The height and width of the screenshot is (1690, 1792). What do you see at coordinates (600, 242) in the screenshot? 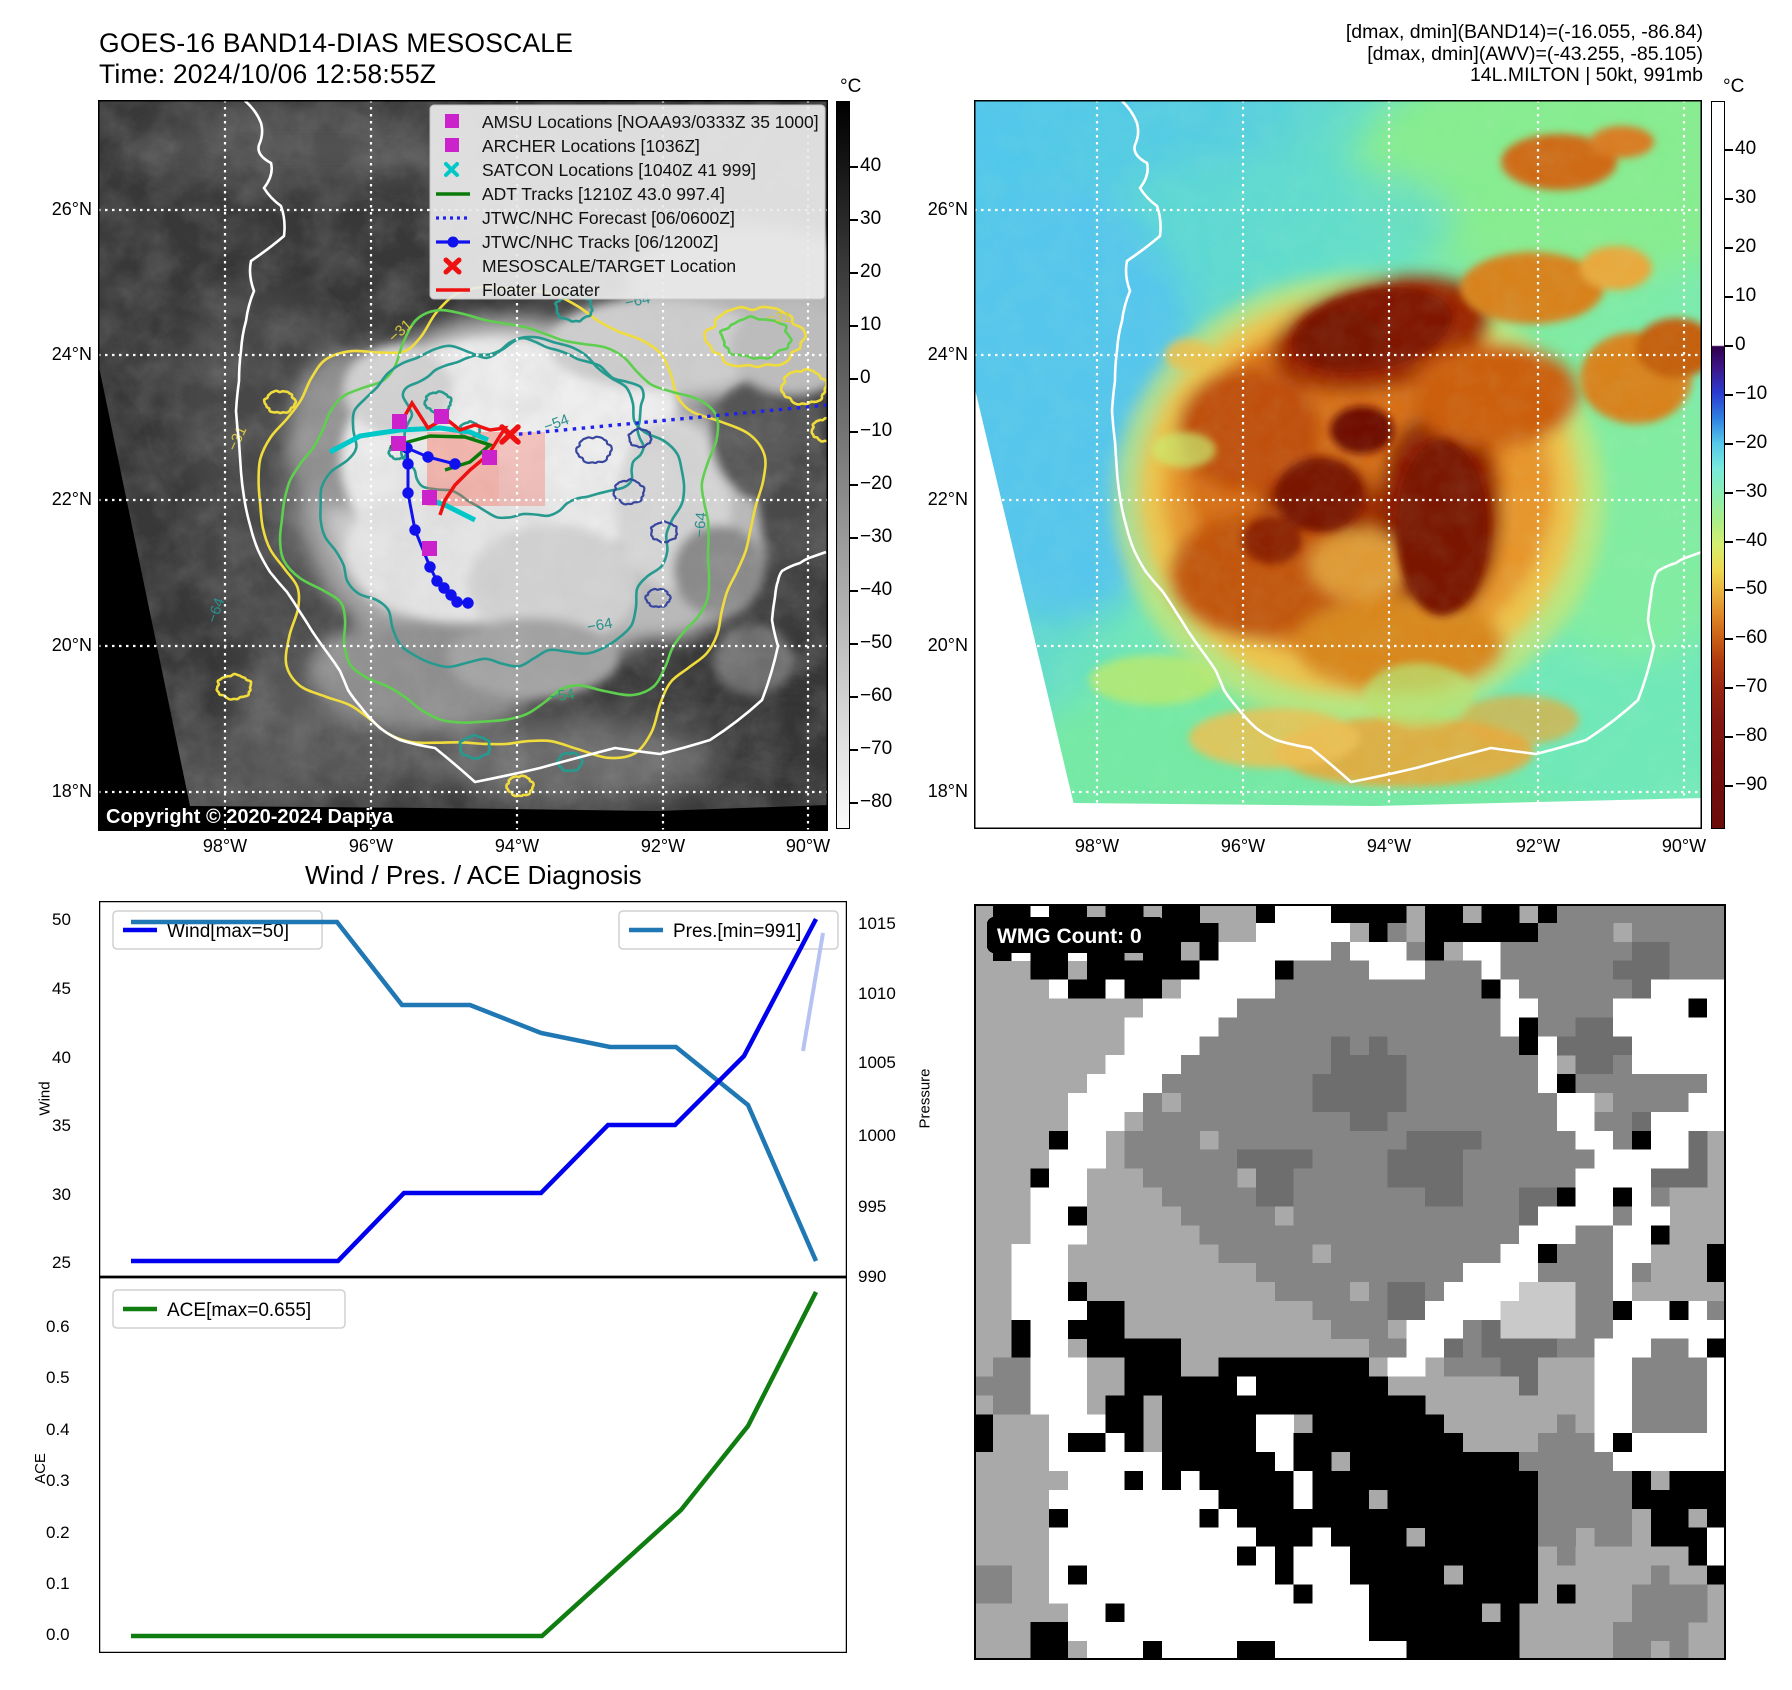
I see `svg-text: JTWC/NHC Tracks [06/1200Z]` at bounding box center [600, 242].